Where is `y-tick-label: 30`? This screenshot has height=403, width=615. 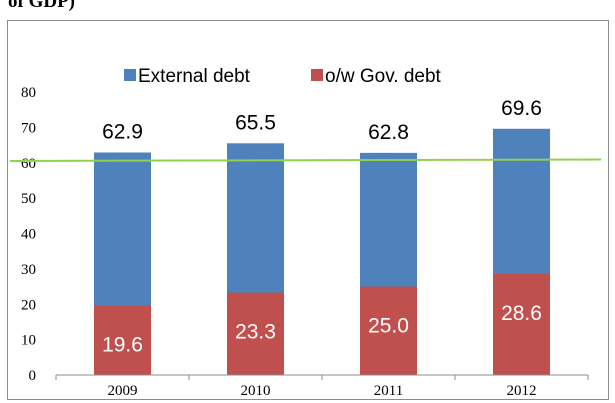
y-tick-label: 30 is located at coordinates (28, 270).